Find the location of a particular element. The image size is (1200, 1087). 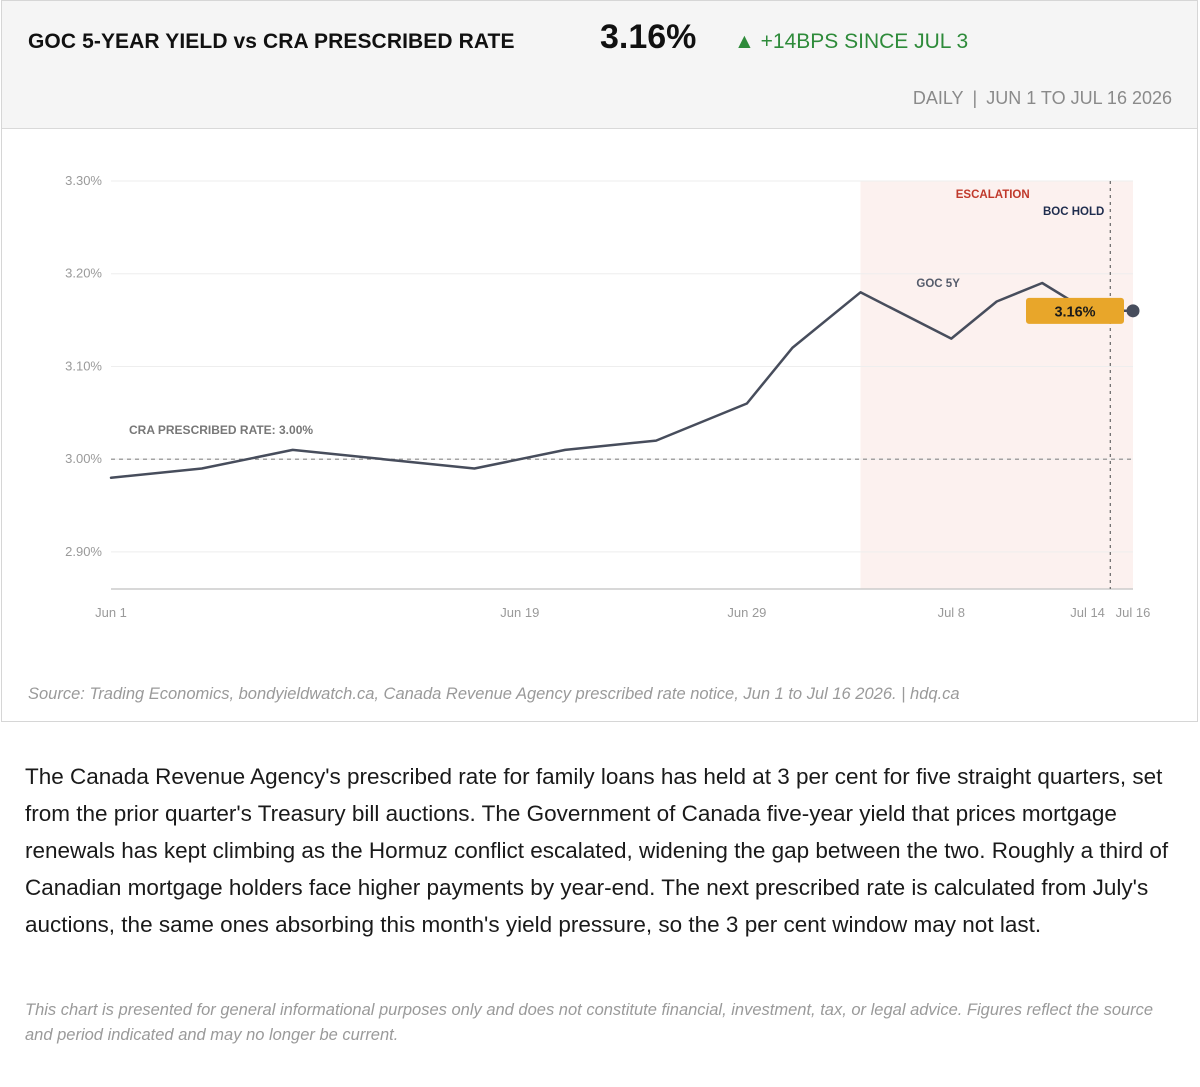

y-tick-label: 3.20% is located at coordinates (83, 273).